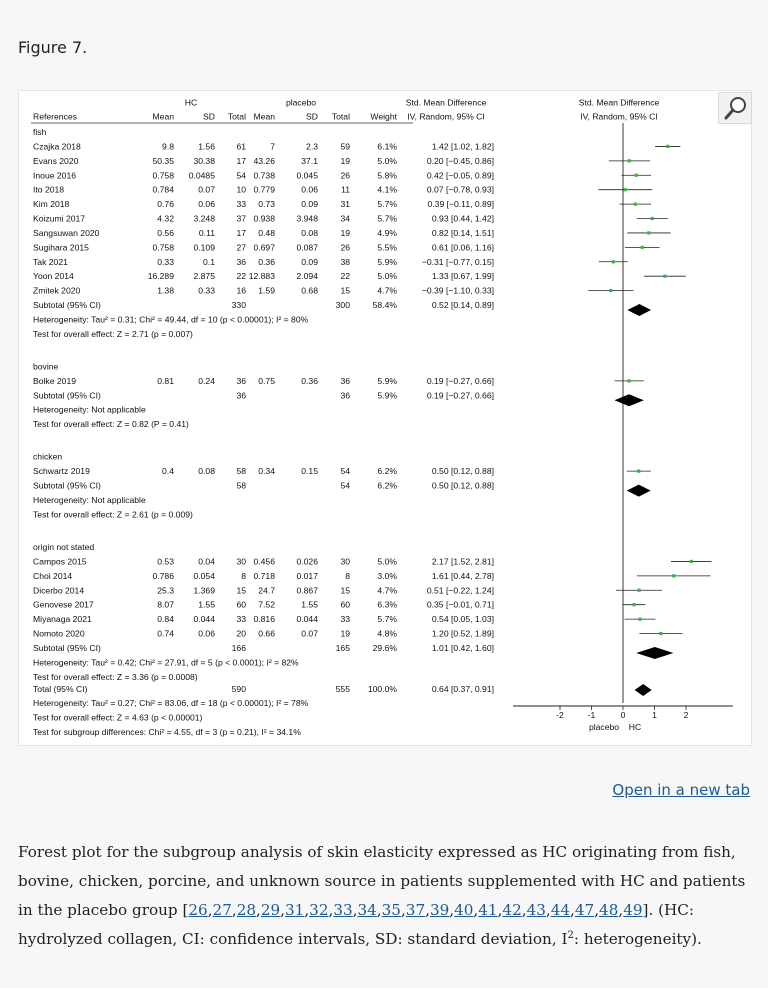  I want to click on subtotal-ci: 1.01 [0.42, 1.60], so click(463, 648).